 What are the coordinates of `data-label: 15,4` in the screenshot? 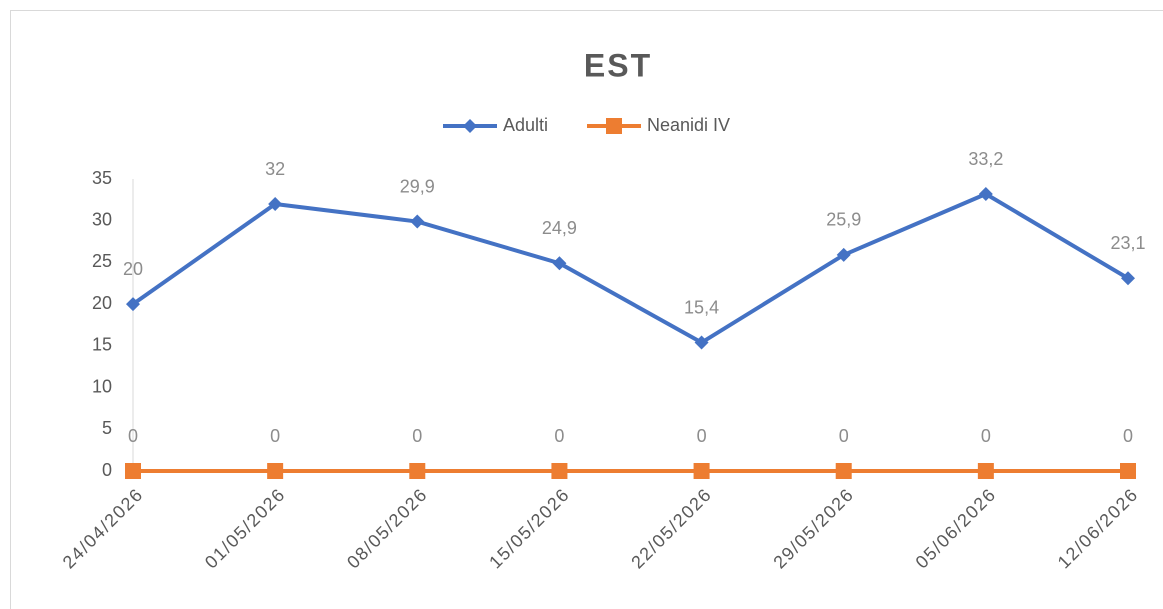 It's located at (701, 307).